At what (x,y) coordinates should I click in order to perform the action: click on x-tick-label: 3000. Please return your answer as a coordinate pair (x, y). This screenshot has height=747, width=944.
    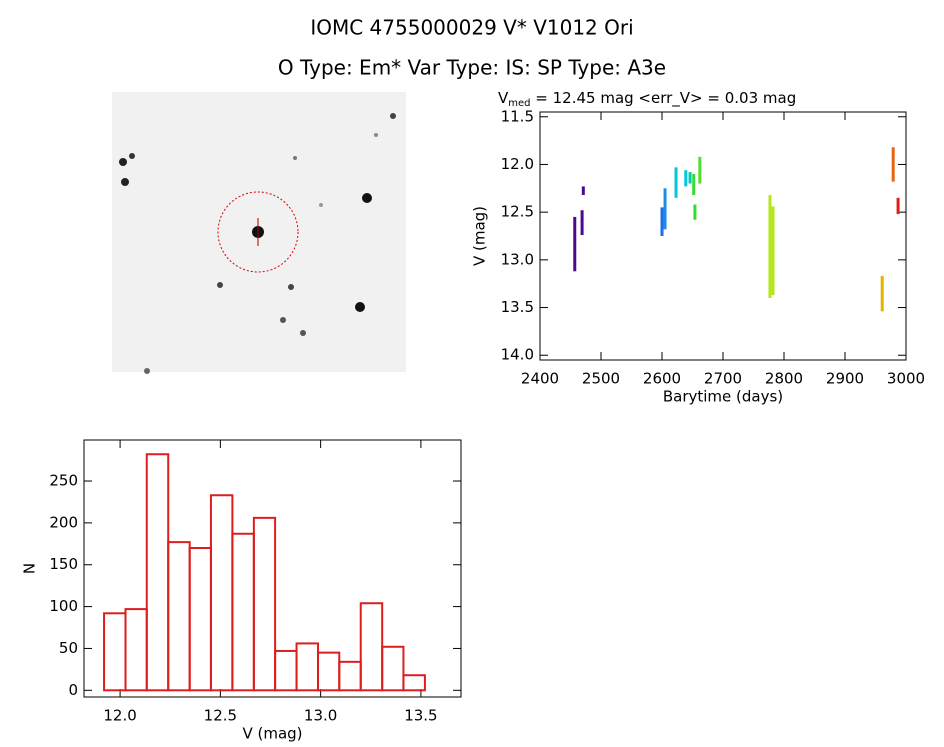
    Looking at the image, I should click on (906, 379).